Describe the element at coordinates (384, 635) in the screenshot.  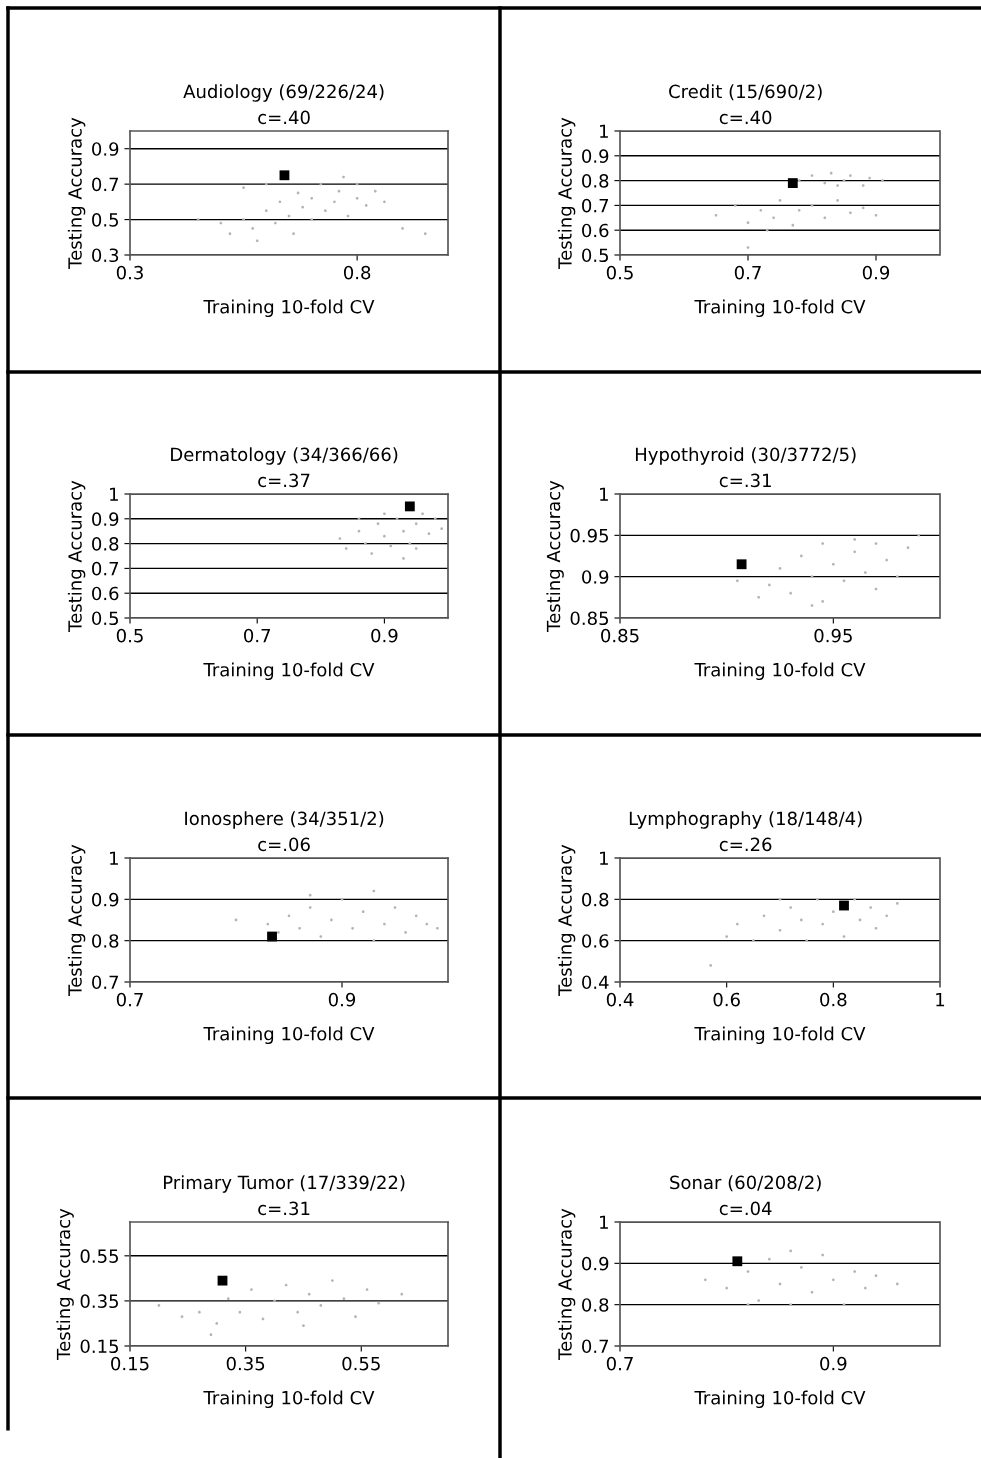
I see `x-tick-label: 0.9` at that location.